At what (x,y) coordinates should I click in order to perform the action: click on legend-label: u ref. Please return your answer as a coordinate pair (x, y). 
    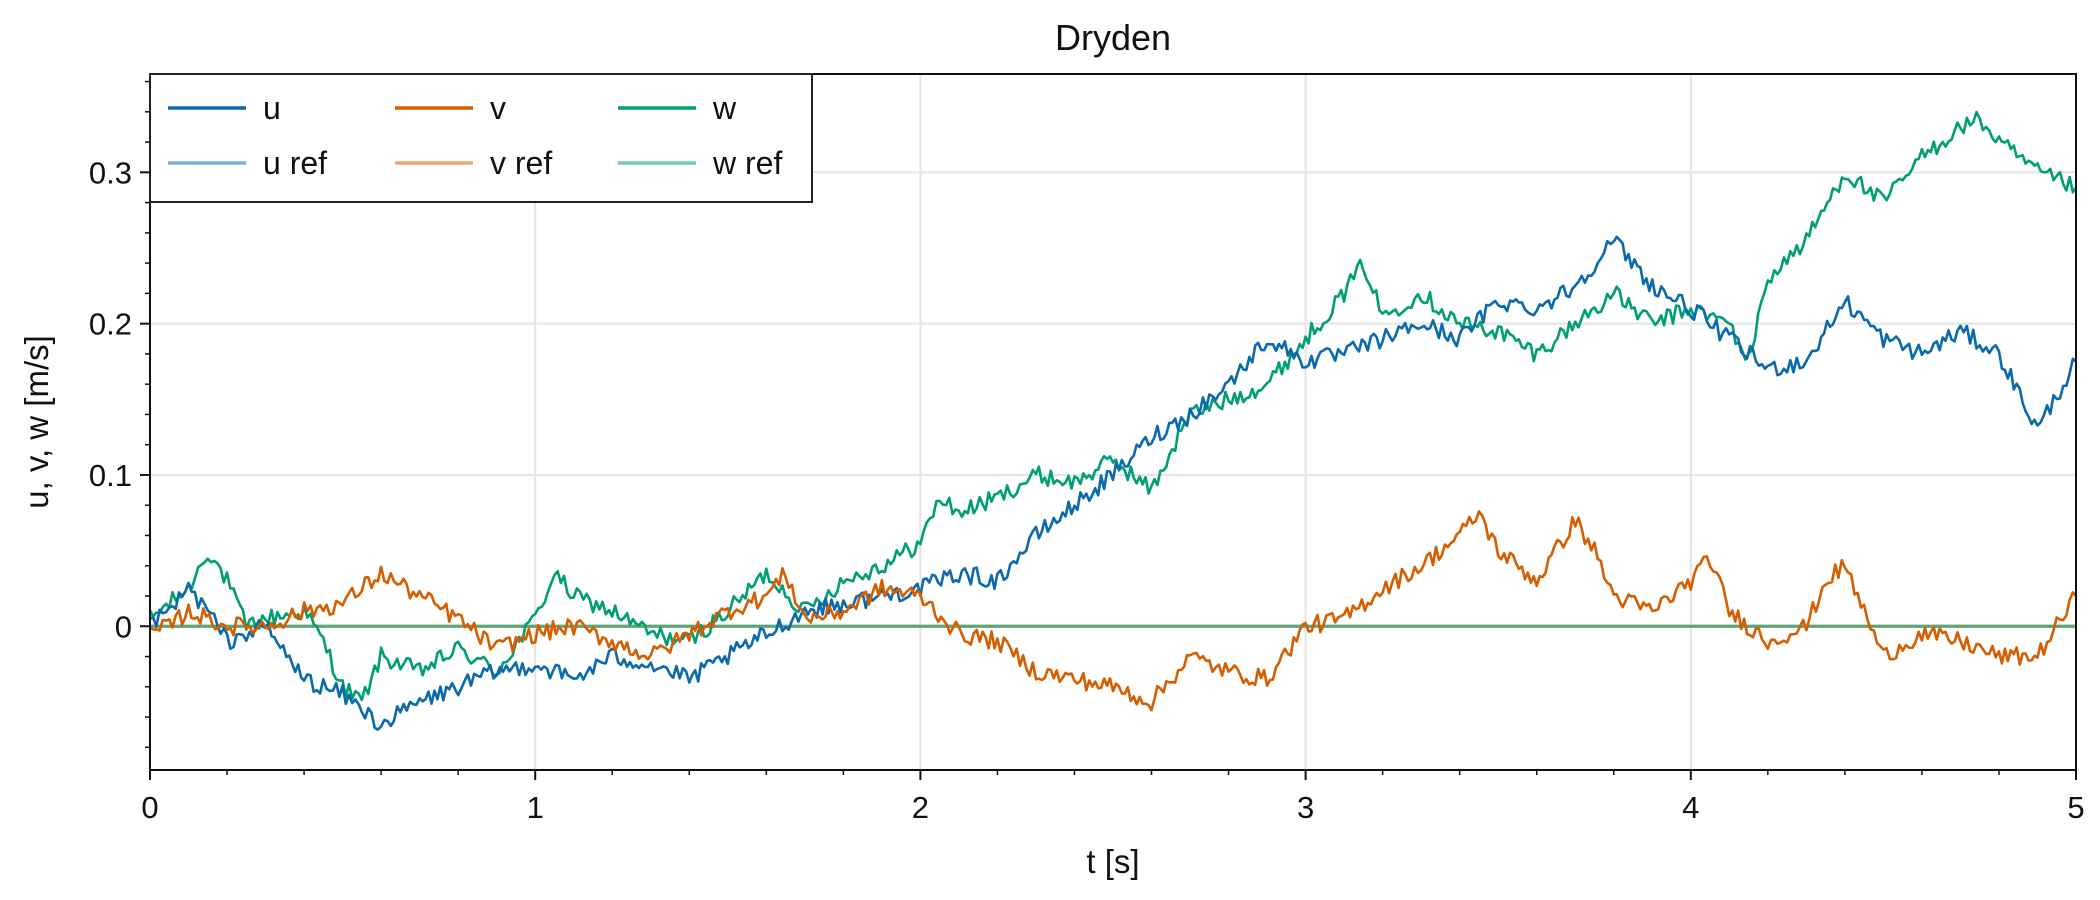
    Looking at the image, I should click on (295, 163).